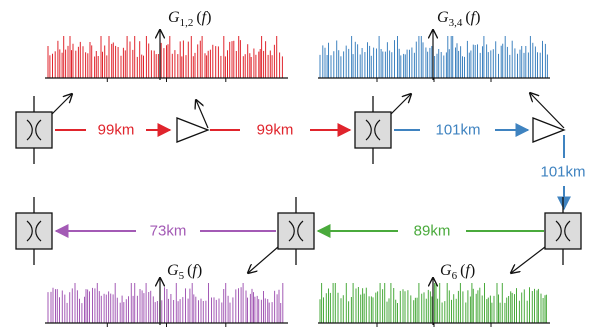 The height and width of the screenshot is (336, 594). Describe the element at coordinates (165, 59) in the screenshot. I see `spectrum-g12-bars` at that location.